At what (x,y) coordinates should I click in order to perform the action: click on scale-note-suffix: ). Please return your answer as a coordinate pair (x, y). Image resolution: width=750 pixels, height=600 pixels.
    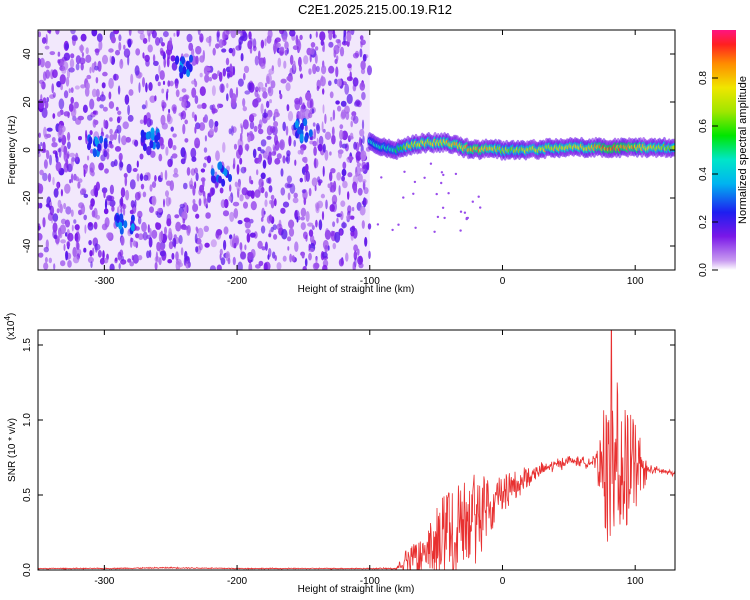
    Looking at the image, I should click on (11, 314).